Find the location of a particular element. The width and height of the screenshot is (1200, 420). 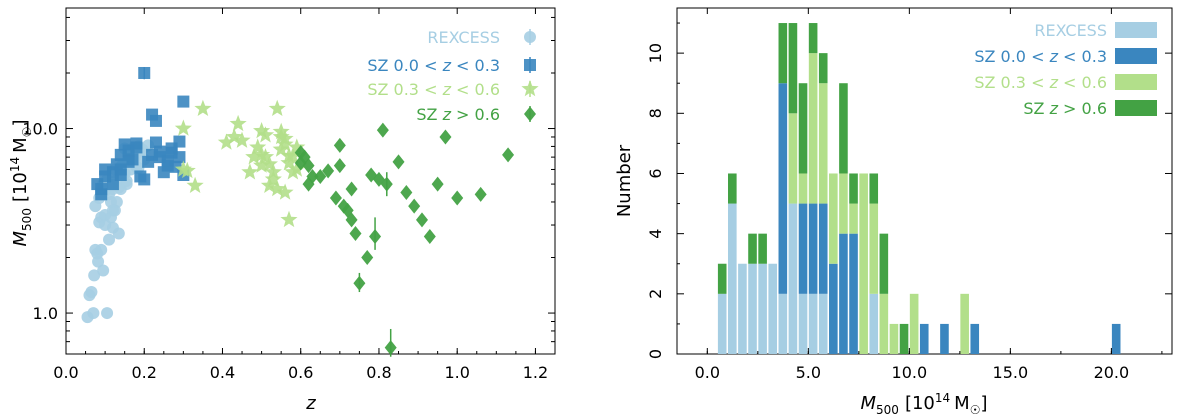

hist-x-tick-label: 5.0 is located at coordinates (808, 372).